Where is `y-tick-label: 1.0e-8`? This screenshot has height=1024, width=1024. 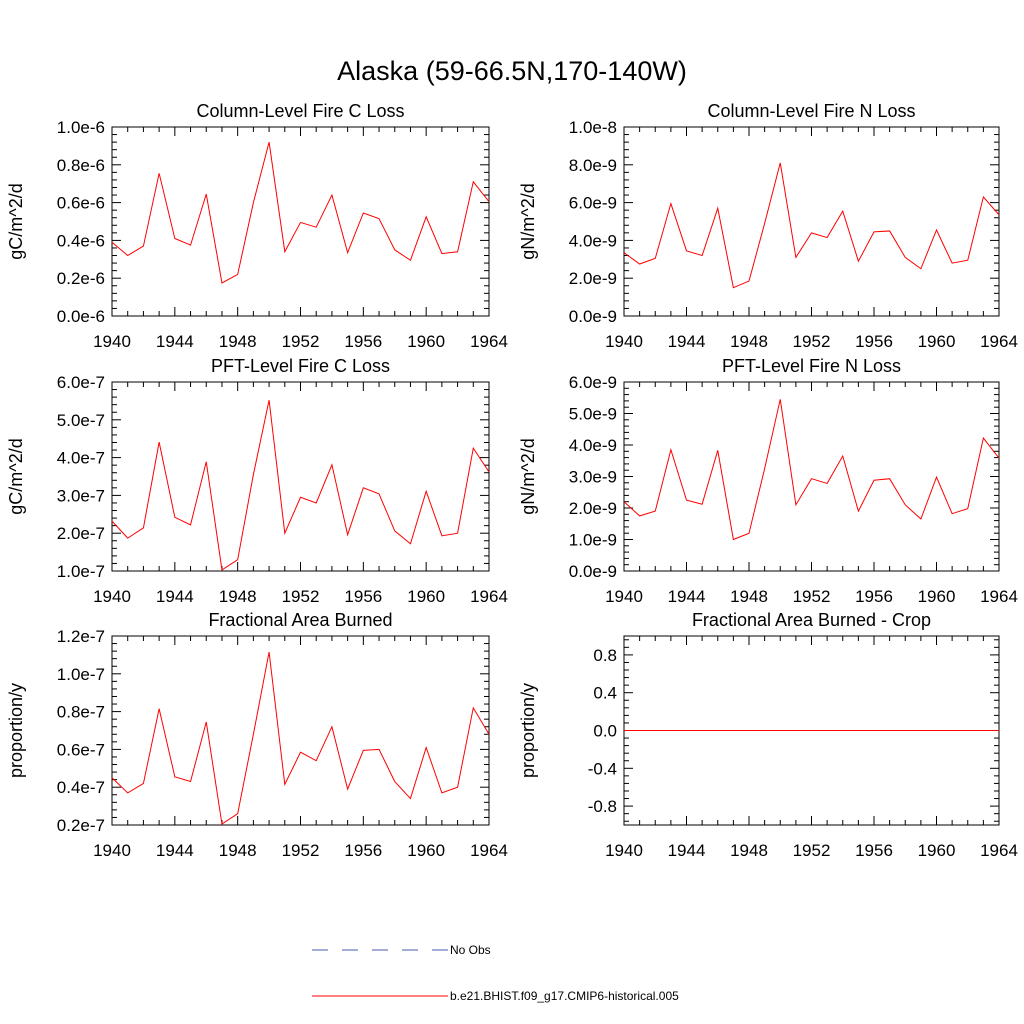
y-tick-label: 1.0e-8 is located at coordinates (593, 127).